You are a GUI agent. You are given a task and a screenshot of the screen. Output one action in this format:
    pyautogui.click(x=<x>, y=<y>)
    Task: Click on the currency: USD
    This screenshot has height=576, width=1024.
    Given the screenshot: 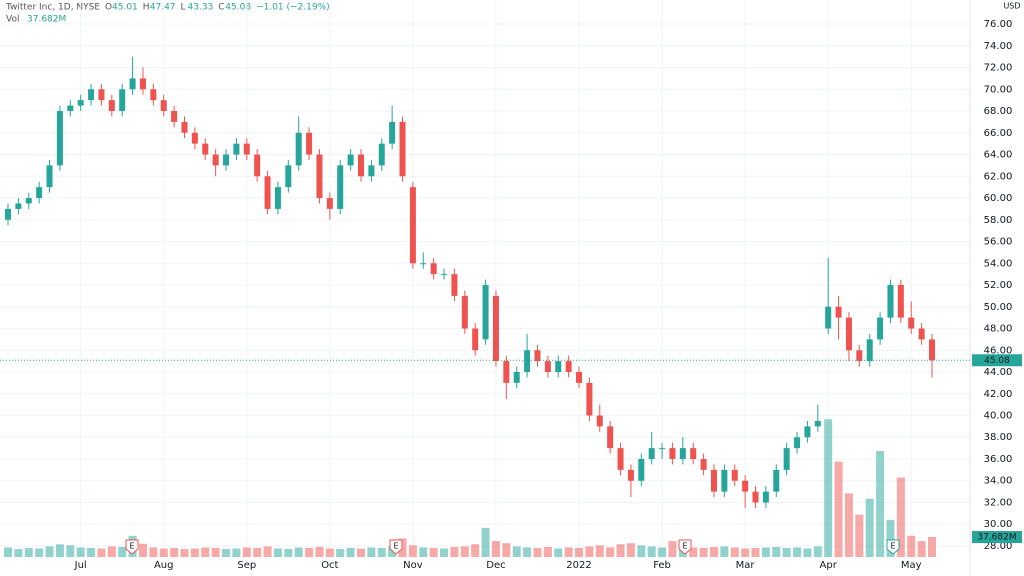 What is the action you would take?
    pyautogui.click(x=1011, y=6)
    